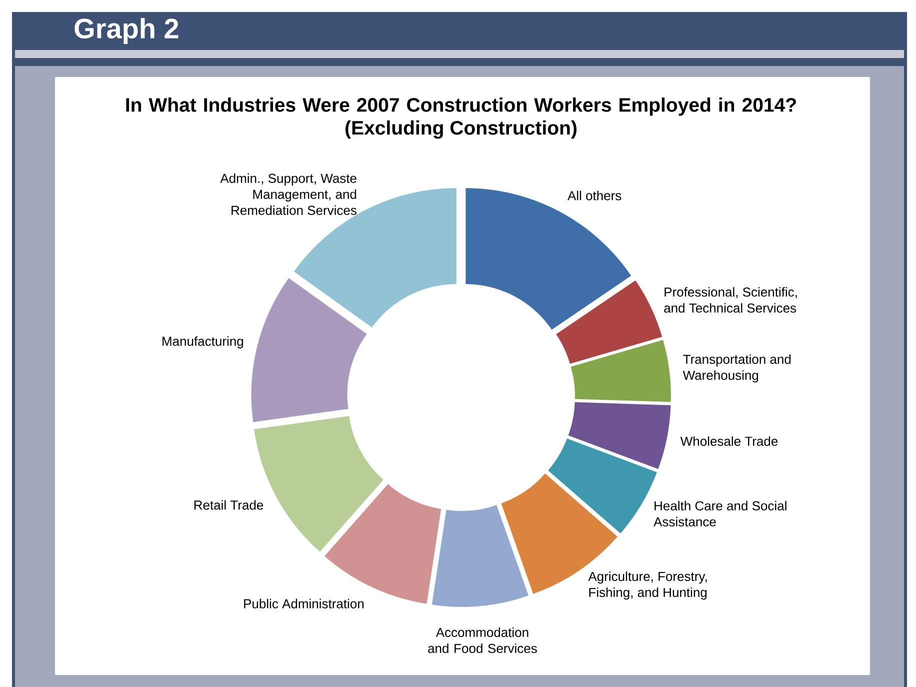  Describe the element at coordinates (229, 505) in the screenshot. I see `slice-label: Retail Trade` at that location.